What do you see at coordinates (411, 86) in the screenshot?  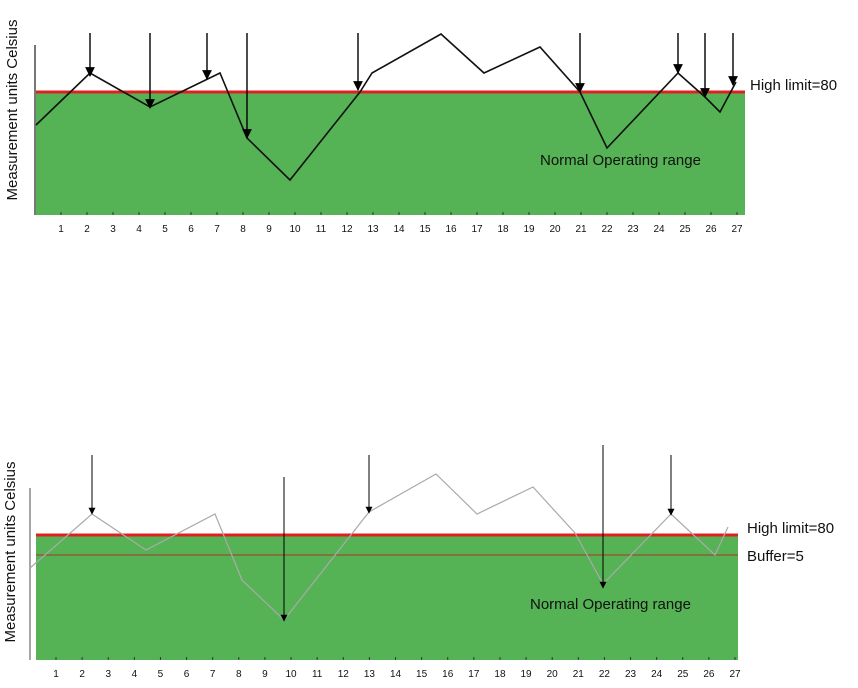 I see `alert-arrows` at bounding box center [411, 86].